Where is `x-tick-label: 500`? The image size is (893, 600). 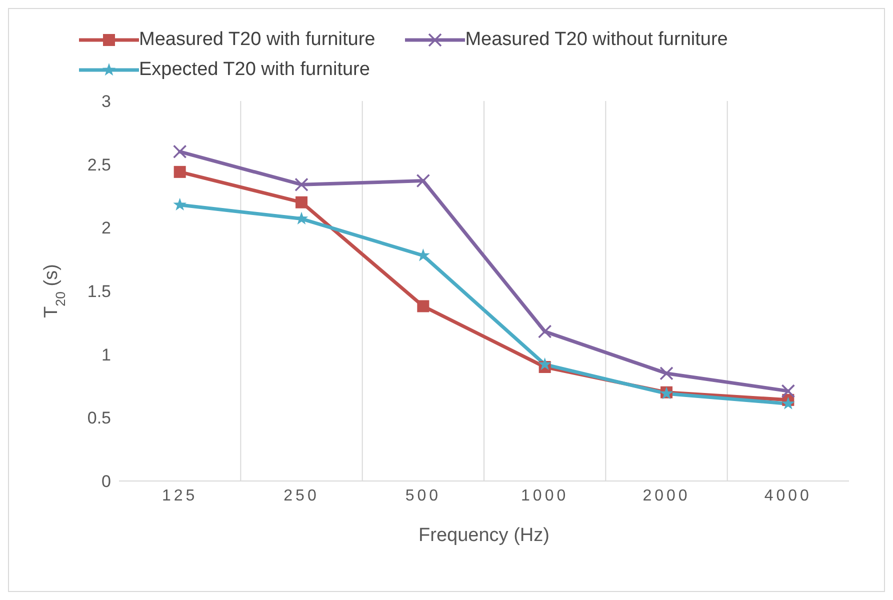 x-tick-label: 500 is located at coordinates (423, 495).